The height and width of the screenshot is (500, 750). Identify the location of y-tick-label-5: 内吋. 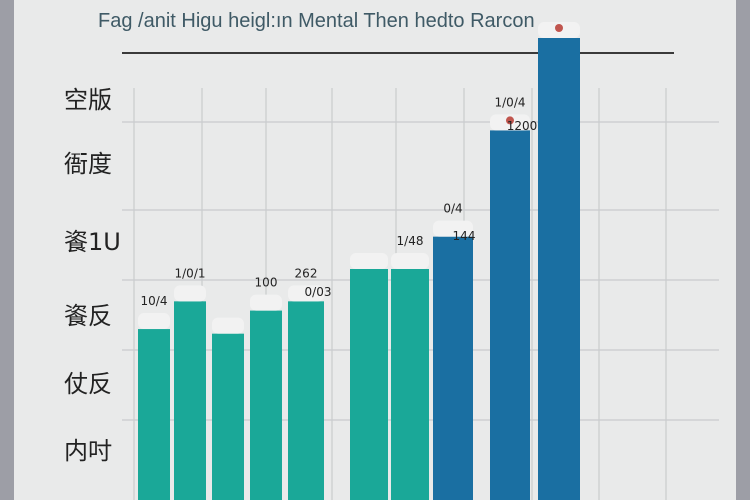
(88, 451).